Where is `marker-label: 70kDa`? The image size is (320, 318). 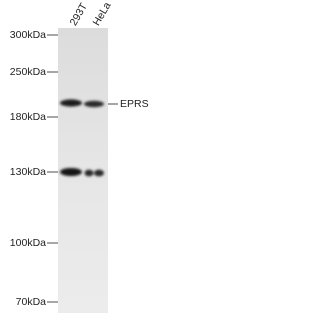
marker-label: 70kDa is located at coordinates (31, 302).